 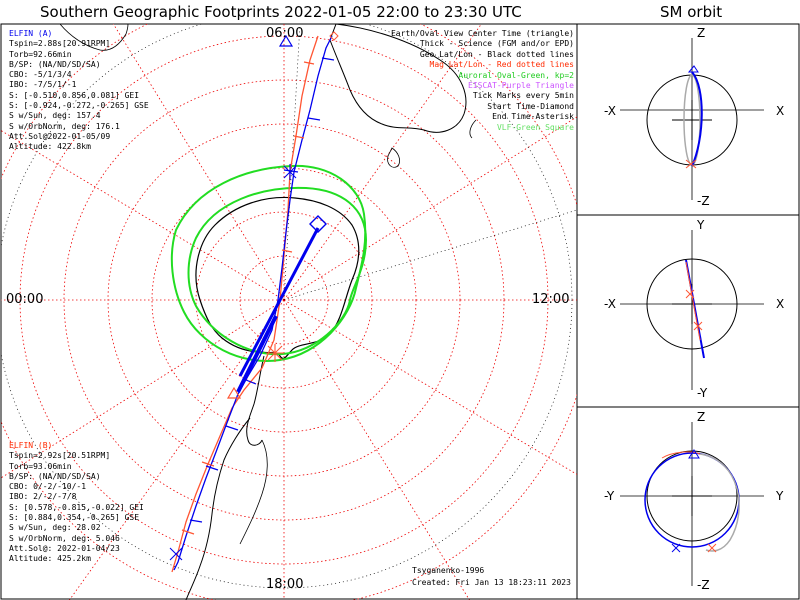 I want to click on orbit3-left-label: -Y, so click(x=609, y=496).